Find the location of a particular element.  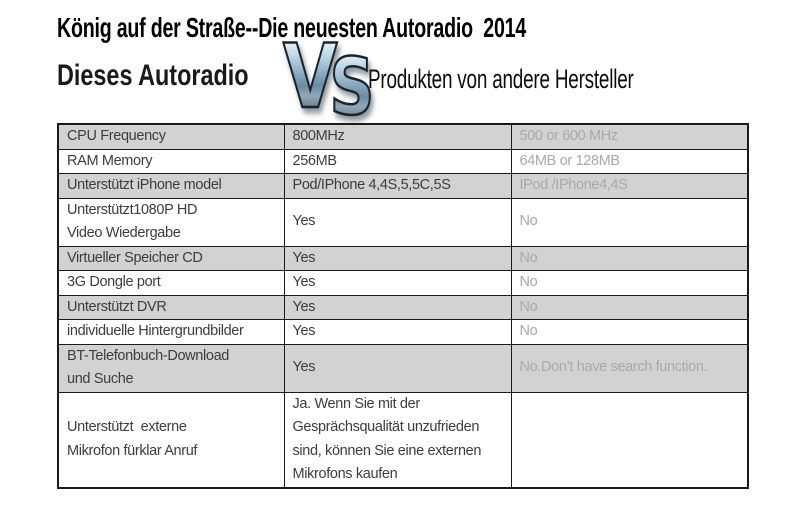

table-row: Virtueller Speicher CD Yes No is located at coordinates (403, 258).